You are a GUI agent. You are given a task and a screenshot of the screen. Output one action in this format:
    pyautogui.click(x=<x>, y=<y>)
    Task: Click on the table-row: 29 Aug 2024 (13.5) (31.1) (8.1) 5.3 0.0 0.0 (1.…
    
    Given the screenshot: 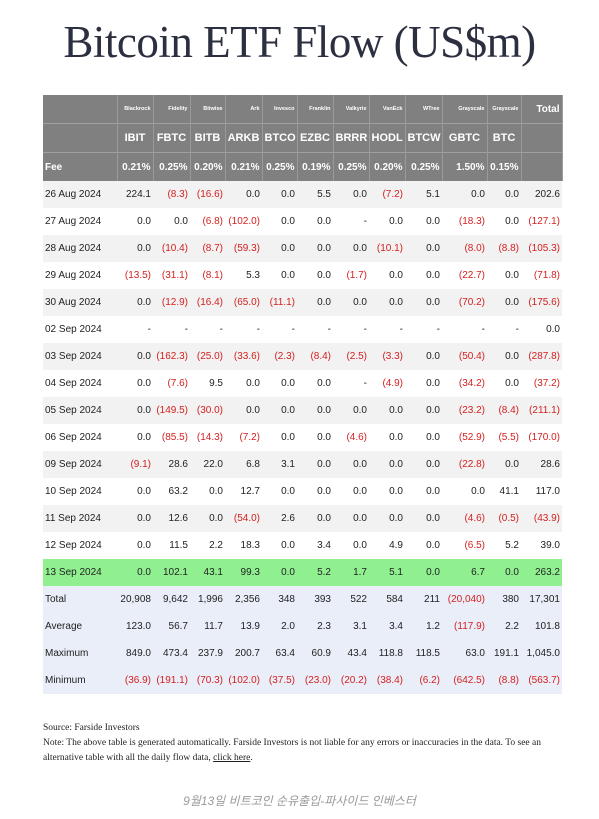 What is the action you would take?
    pyautogui.click(x=302, y=275)
    